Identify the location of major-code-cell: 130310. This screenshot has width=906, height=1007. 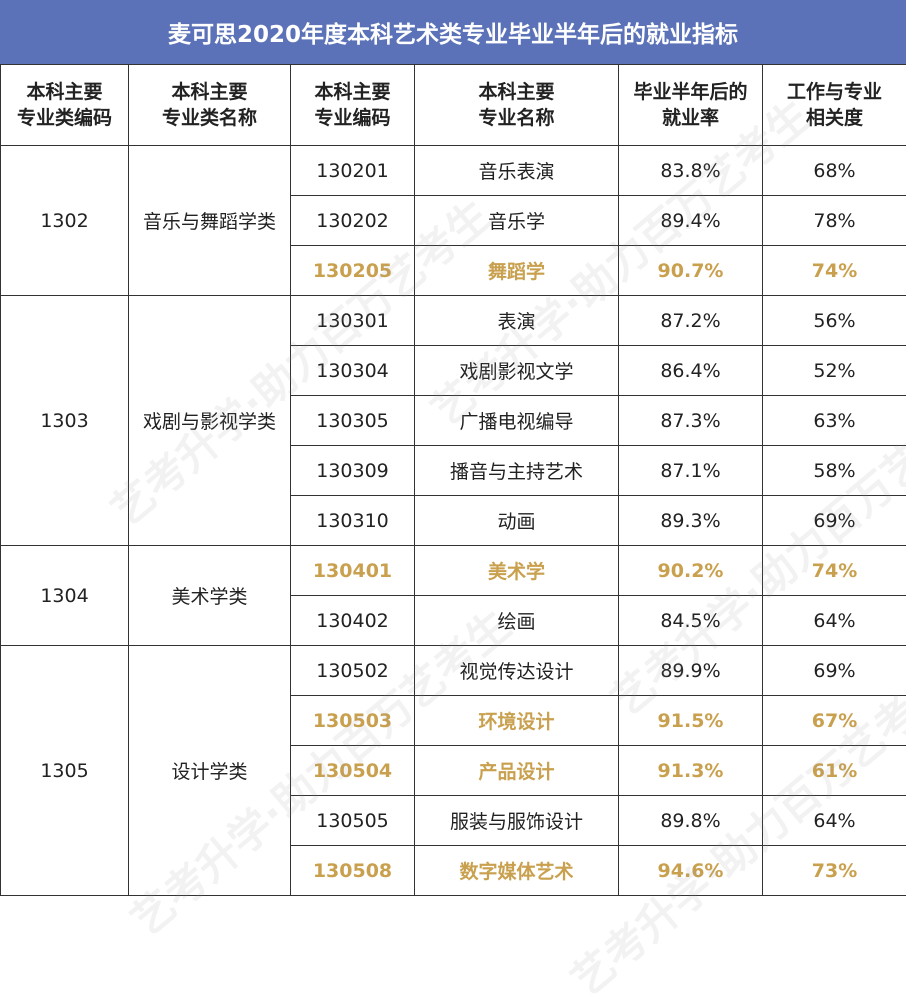
(353, 521).